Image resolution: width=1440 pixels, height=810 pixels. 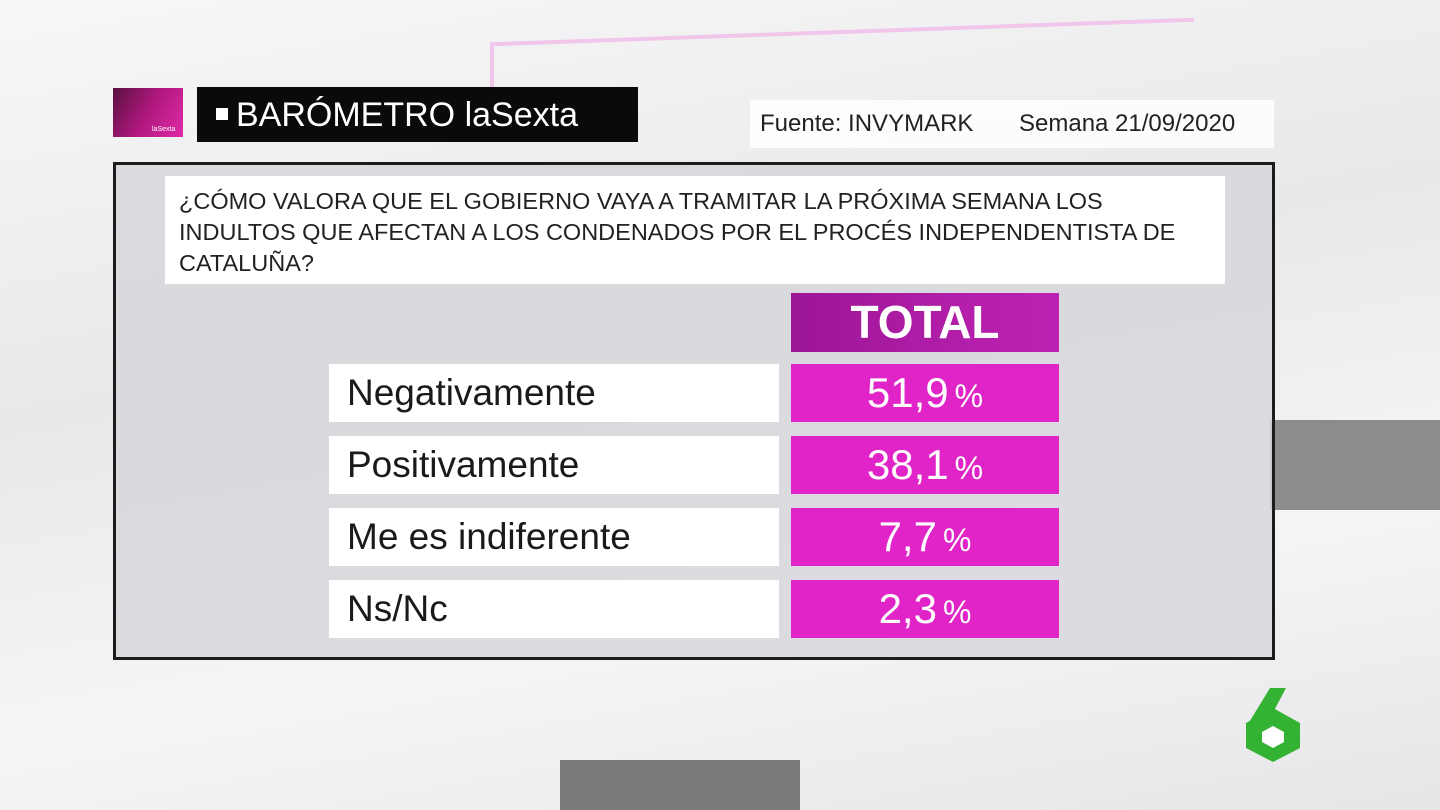 I want to click on row-label: Ns/Nc, so click(x=554, y=609).